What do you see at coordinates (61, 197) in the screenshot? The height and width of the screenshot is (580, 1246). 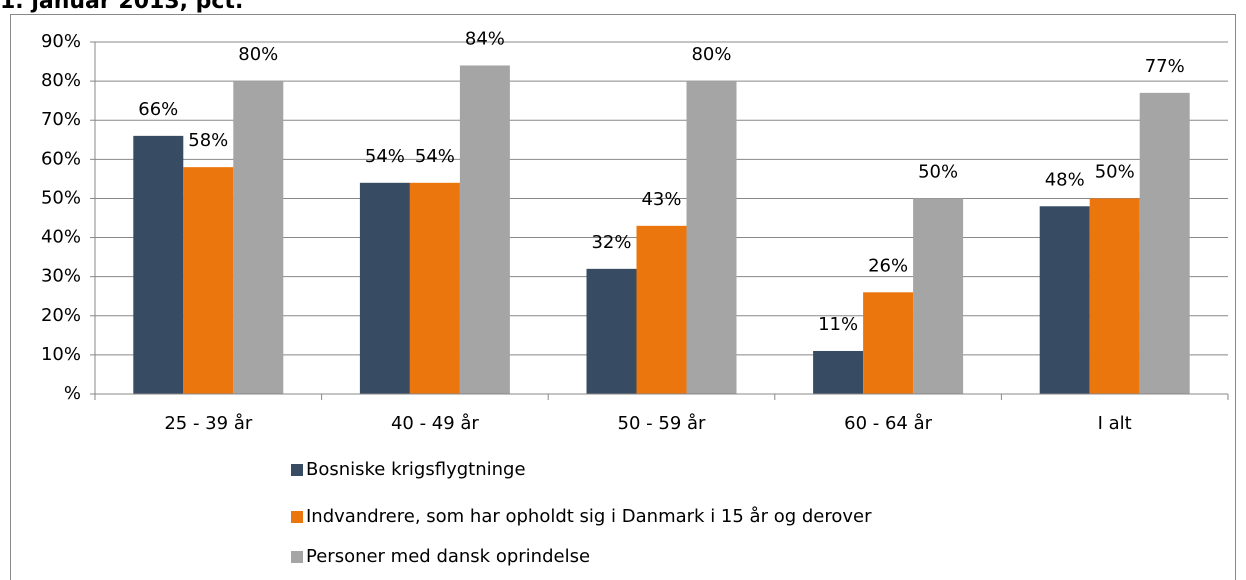 I see `y-tick-label: 50%` at bounding box center [61, 197].